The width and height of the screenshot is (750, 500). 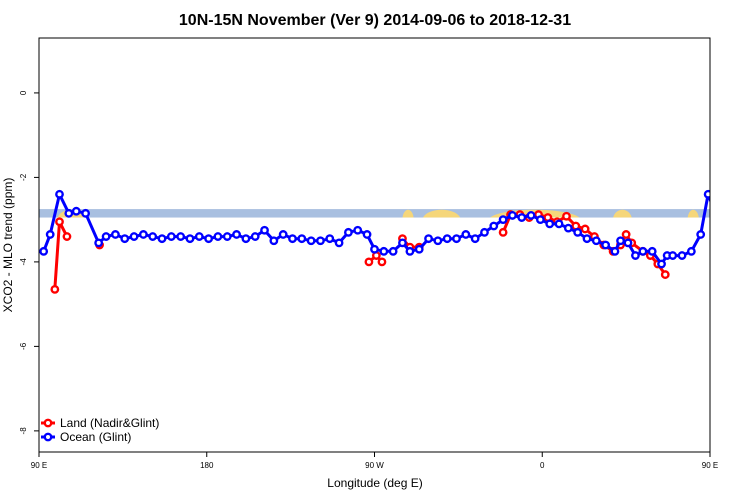 What do you see at coordinates (95, 437) in the screenshot?
I see `legend-label: Ocean (Glint)` at bounding box center [95, 437].